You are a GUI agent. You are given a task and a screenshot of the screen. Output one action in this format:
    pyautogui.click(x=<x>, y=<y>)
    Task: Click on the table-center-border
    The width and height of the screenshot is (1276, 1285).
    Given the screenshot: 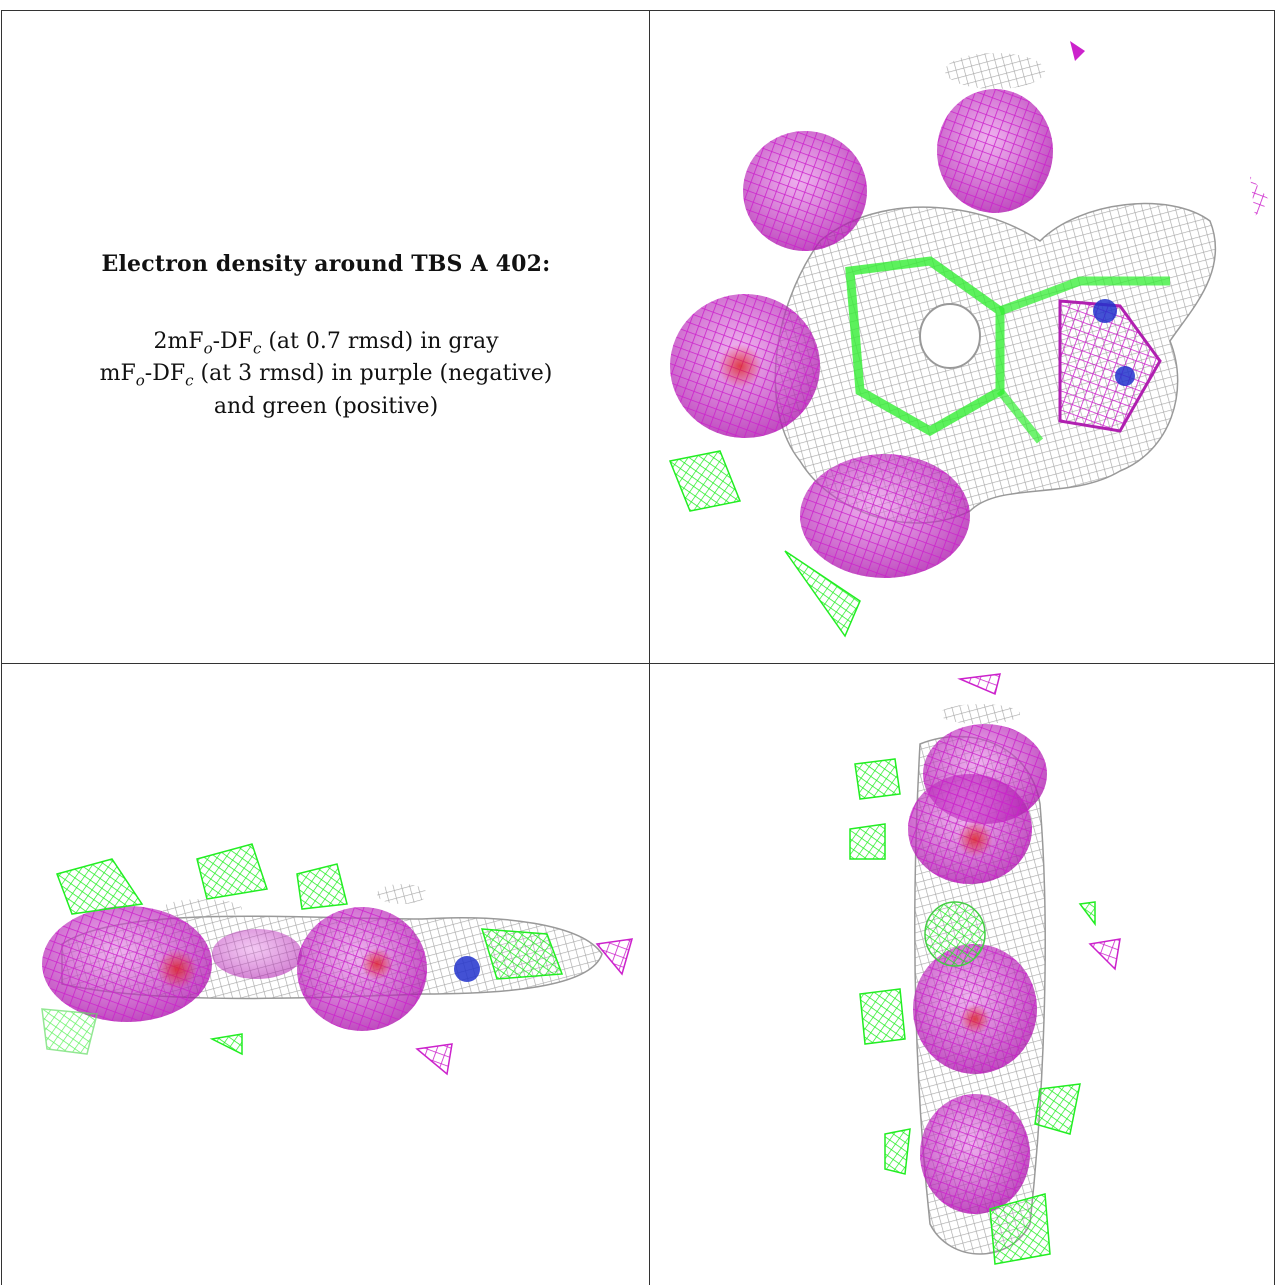 What is the action you would take?
    pyautogui.click(x=649, y=647)
    